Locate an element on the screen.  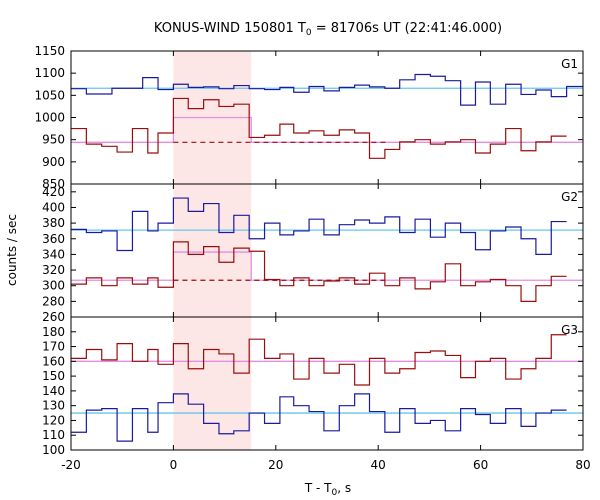
x-tick-label: -20 is located at coordinates (71, 465).